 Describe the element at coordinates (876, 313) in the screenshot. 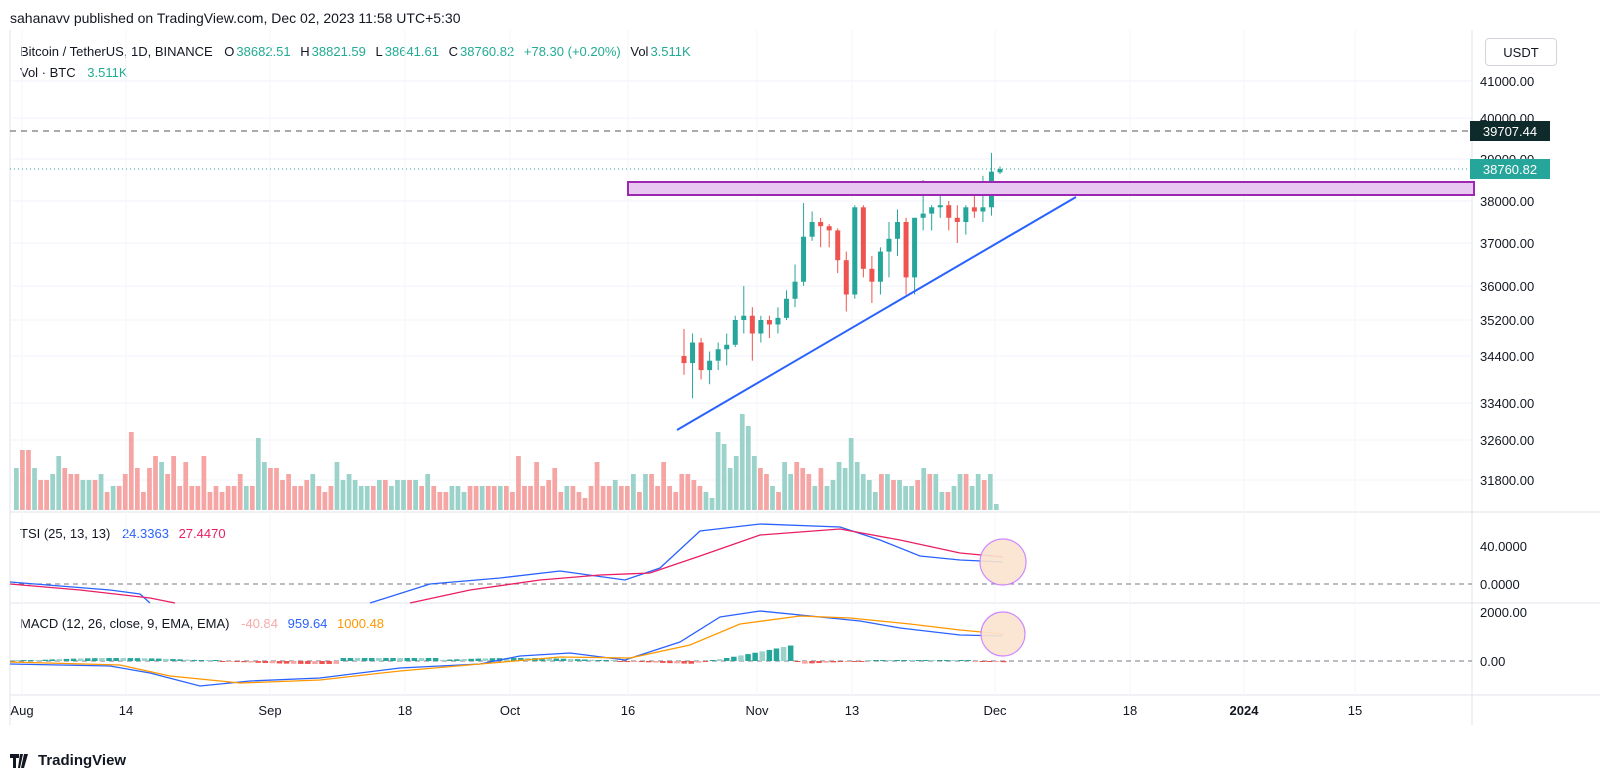

I see `ascending-trendline` at that location.